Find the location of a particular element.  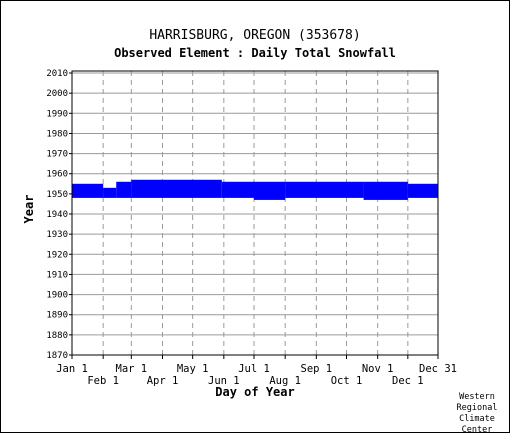

y-tick-label: 1910 is located at coordinates (57, 275).